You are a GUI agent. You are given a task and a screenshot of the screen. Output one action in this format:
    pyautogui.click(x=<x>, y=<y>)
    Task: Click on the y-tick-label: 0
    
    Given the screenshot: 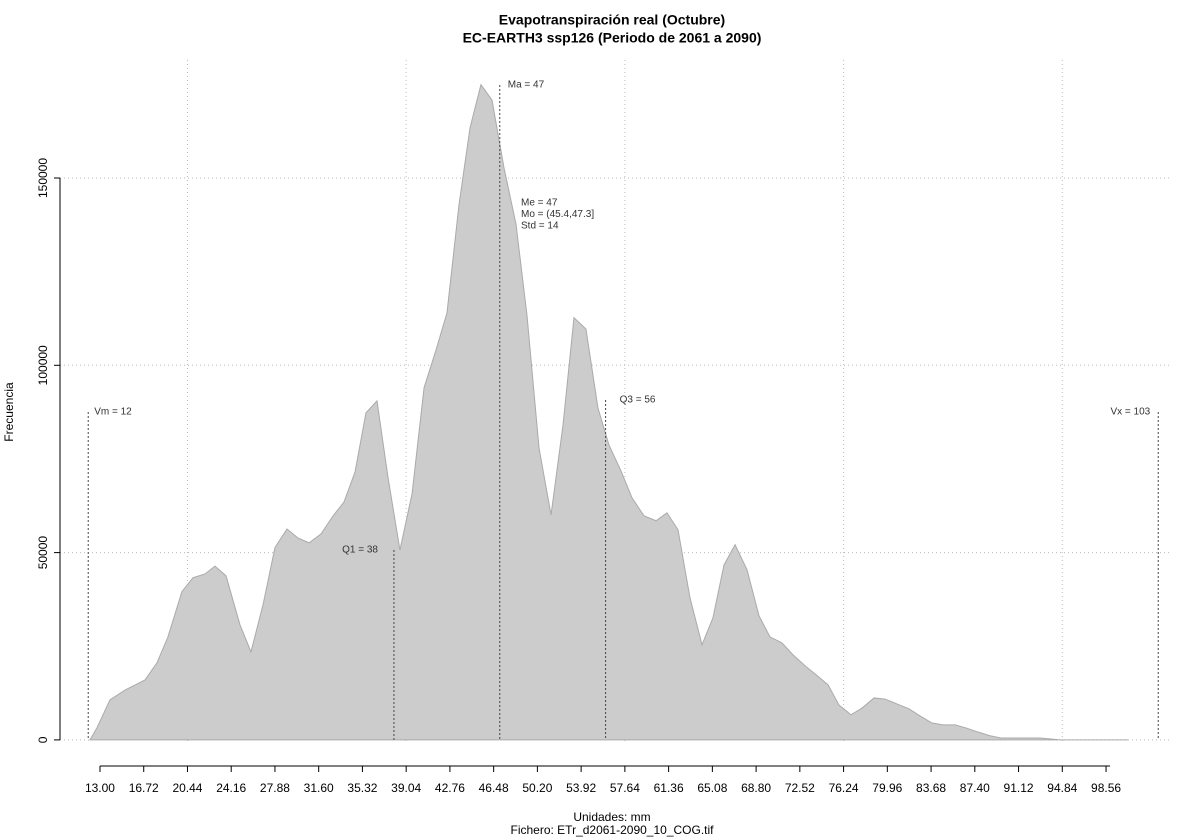 What is the action you would take?
    pyautogui.click(x=43, y=739)
    